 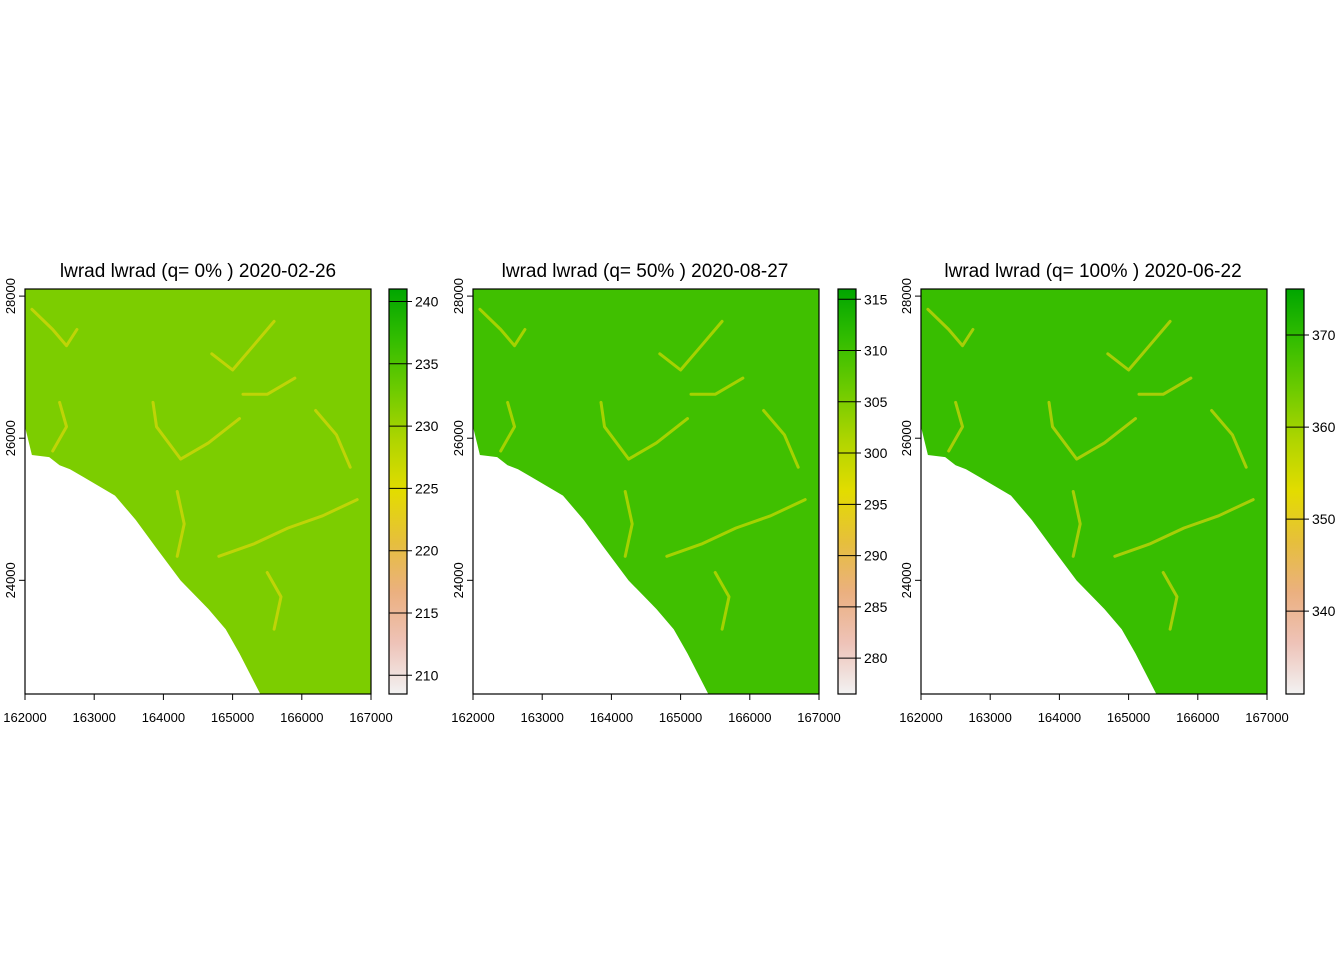 What do you see at coordinates (876, 658) in the screenshot?
I see `colorbar-tick-label: 280` at bounding box center [876, 658].